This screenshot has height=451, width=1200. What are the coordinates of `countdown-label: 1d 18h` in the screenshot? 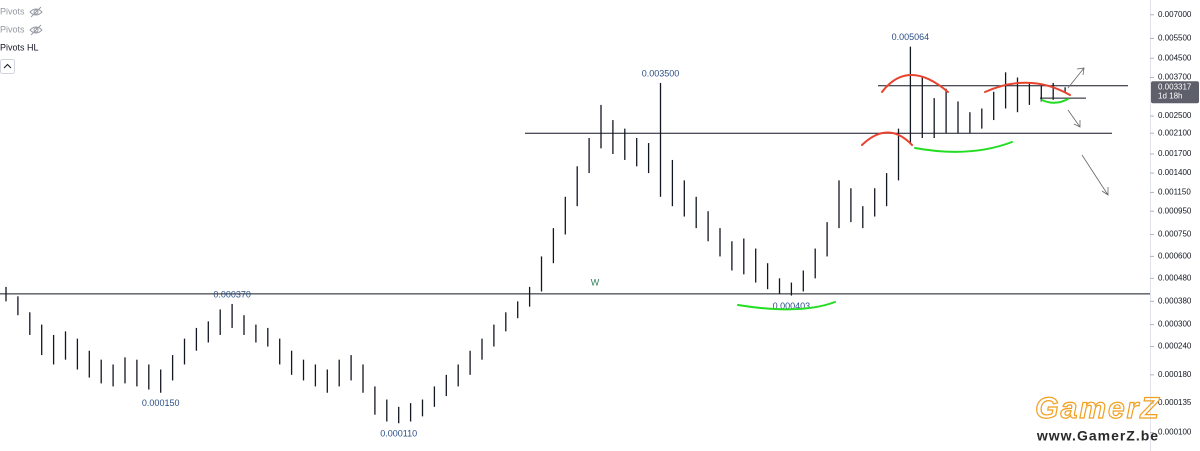 It's located at (1170, 95).